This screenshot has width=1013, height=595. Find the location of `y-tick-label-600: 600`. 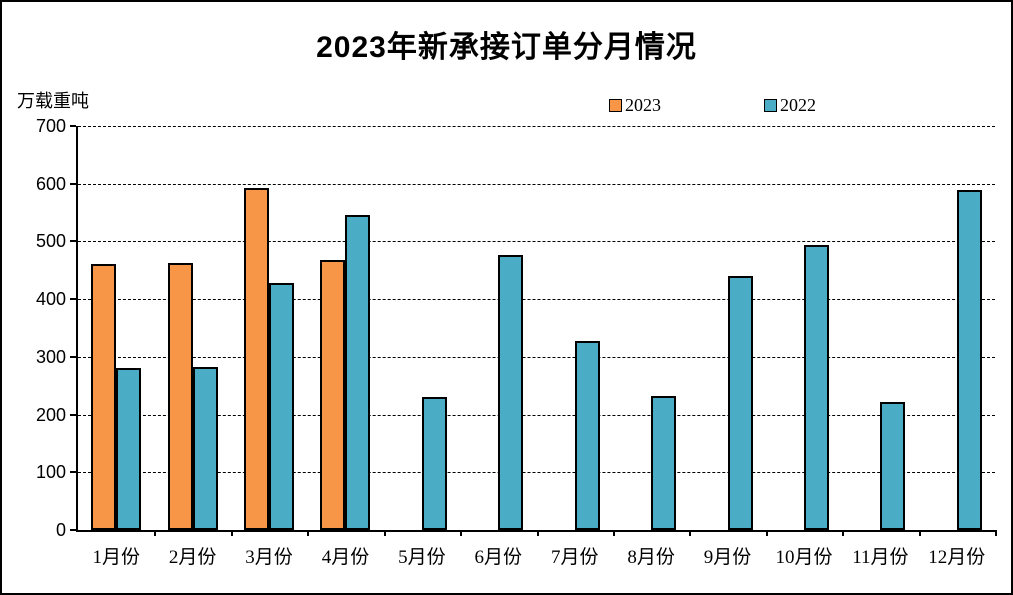

y-tick-label-600: 600 is located at coordinates (50, 183).